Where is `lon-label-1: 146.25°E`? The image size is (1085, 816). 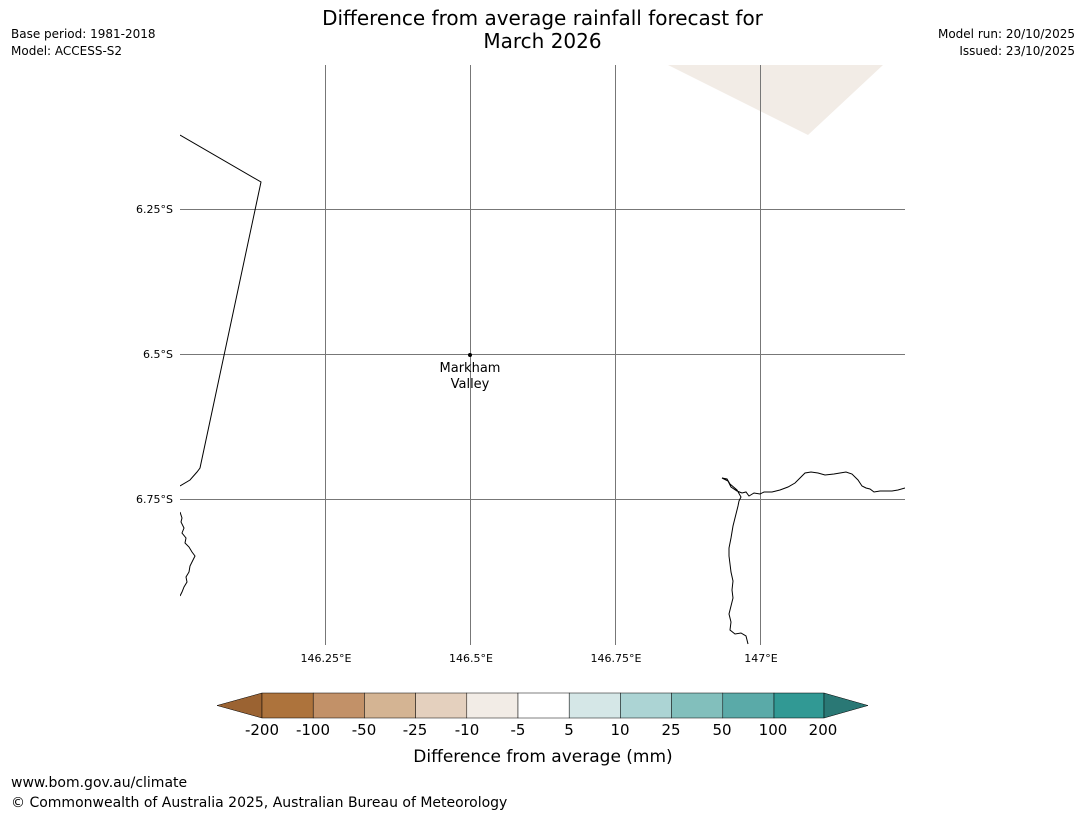
lon-label-1: 146.25°E is located at coordinates (326, 658).